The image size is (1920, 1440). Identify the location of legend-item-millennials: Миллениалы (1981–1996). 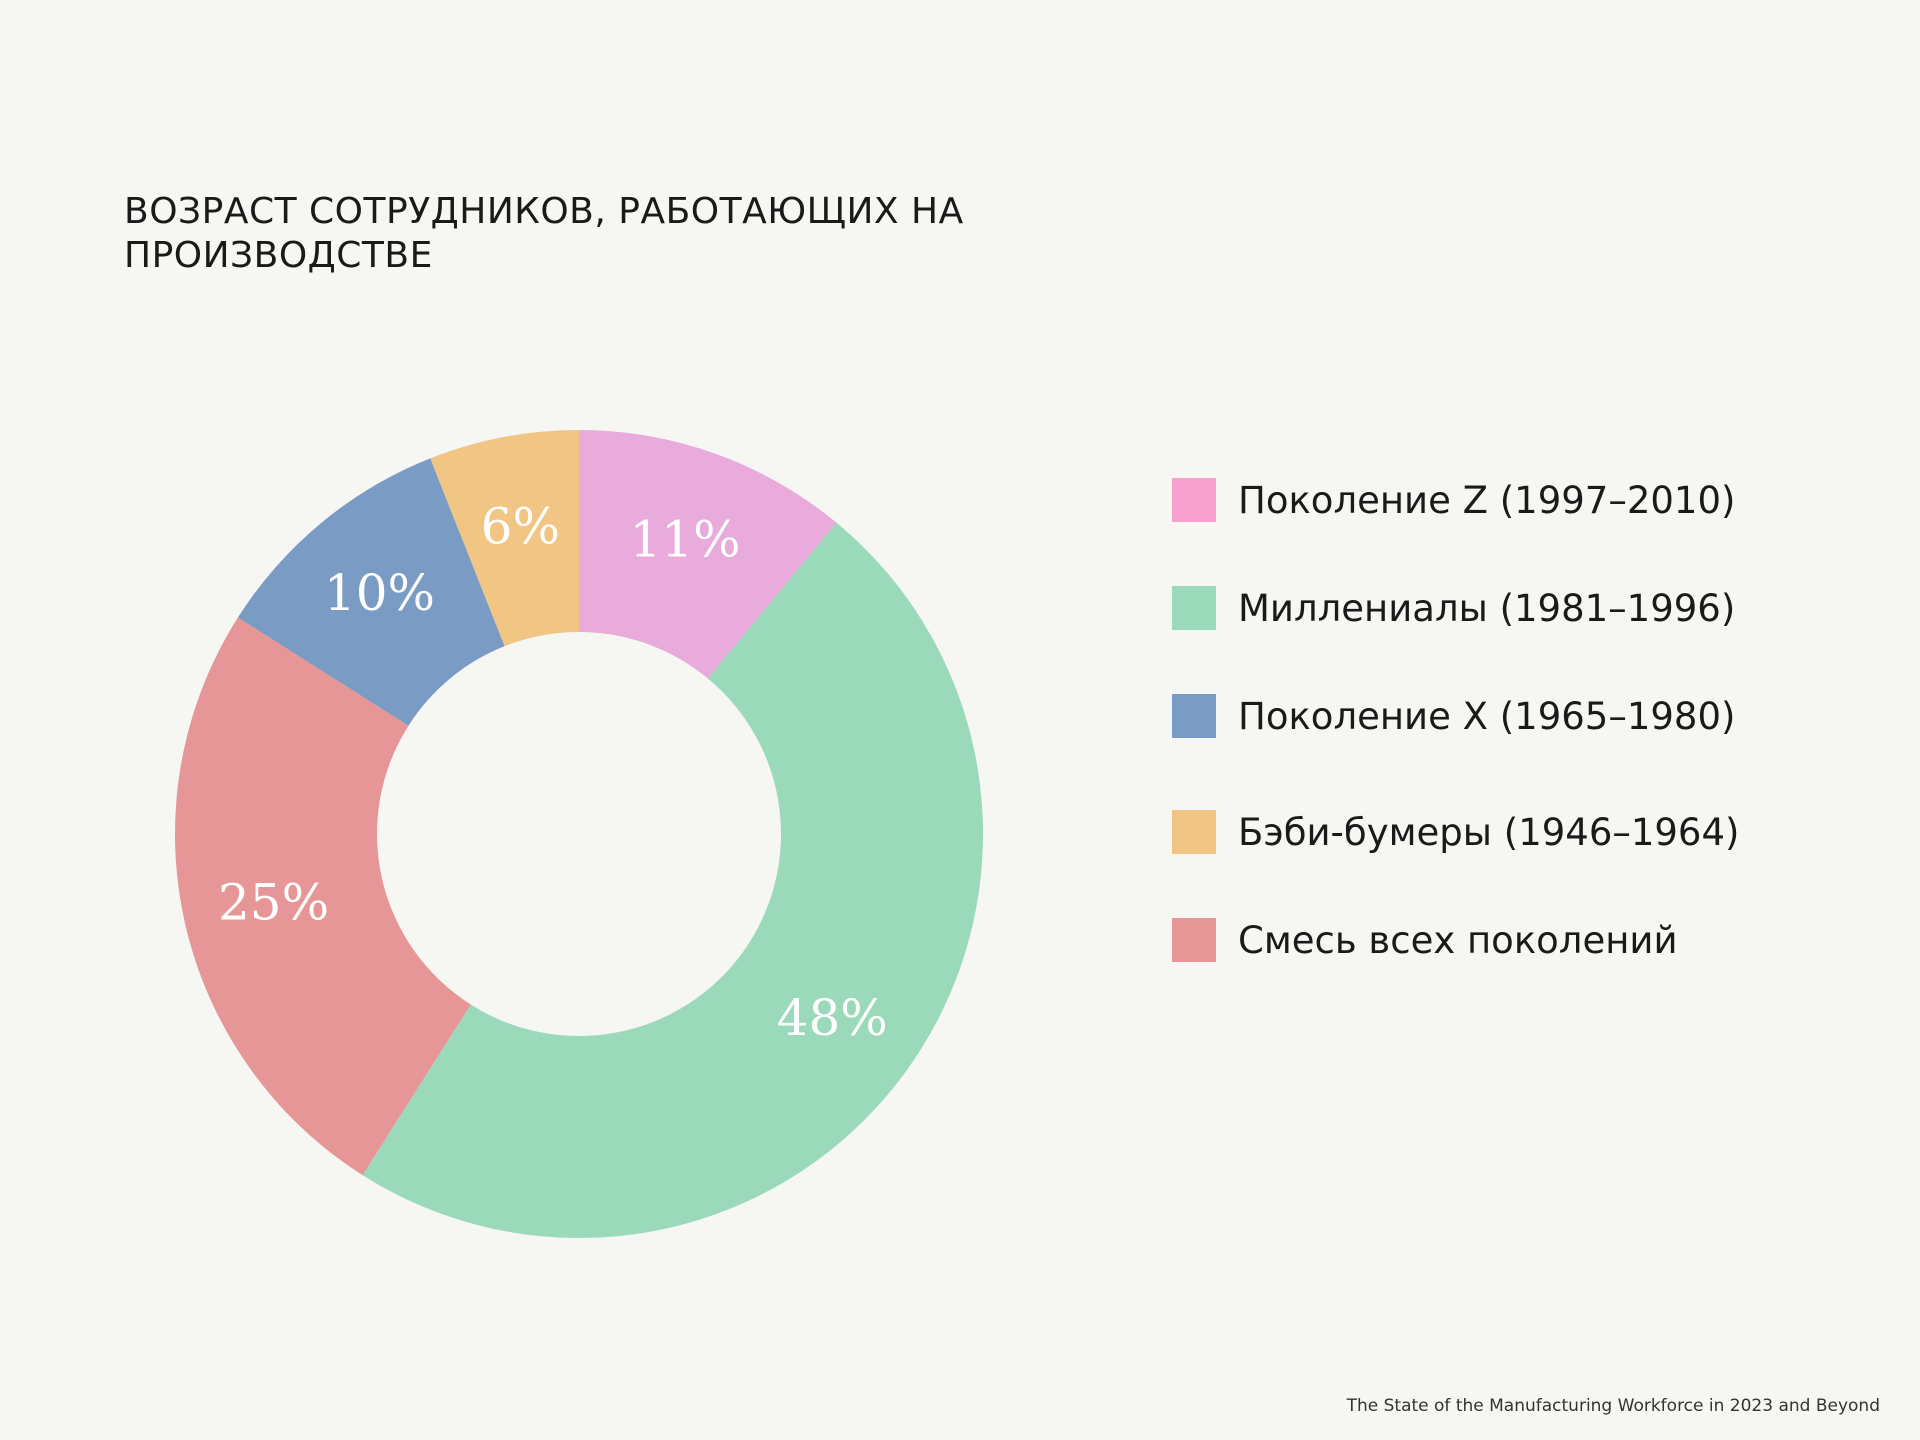
(1455, 608).